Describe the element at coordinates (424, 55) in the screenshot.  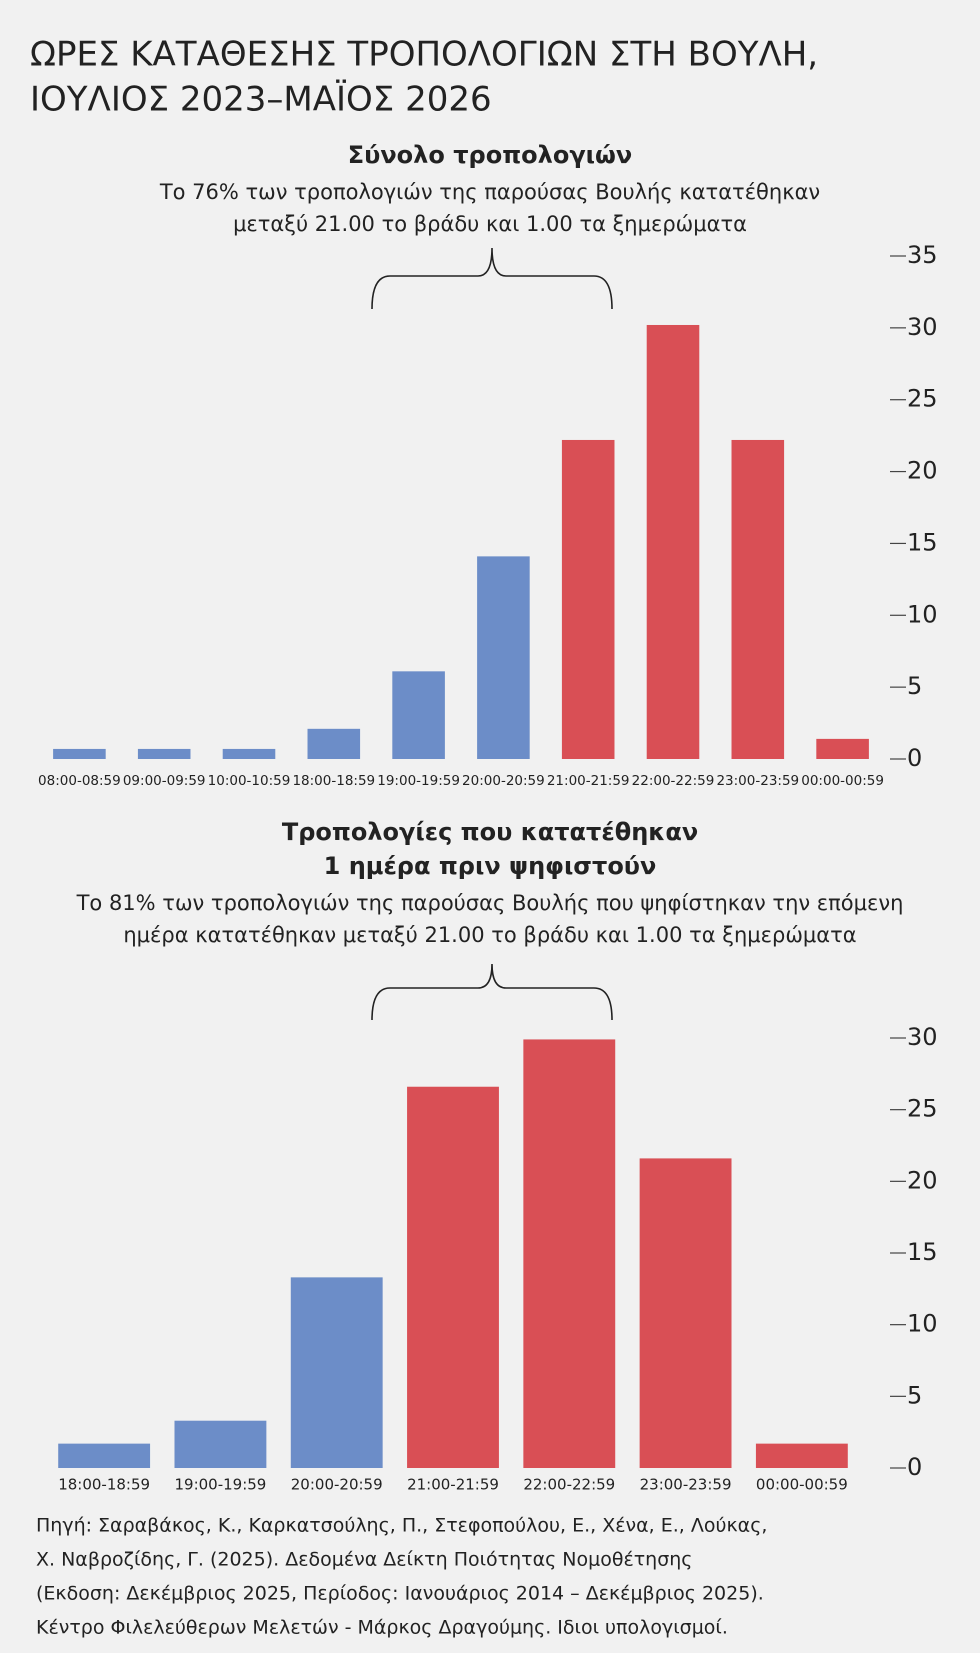
I see `page-title: ΩΡΕΣ ΚΑΤΑΘΕΣΗΣ ΤΡΟΠΟΛΟΓΙΩΝ ΣΤΗ ΒΟΥΛΗ,` at that location.